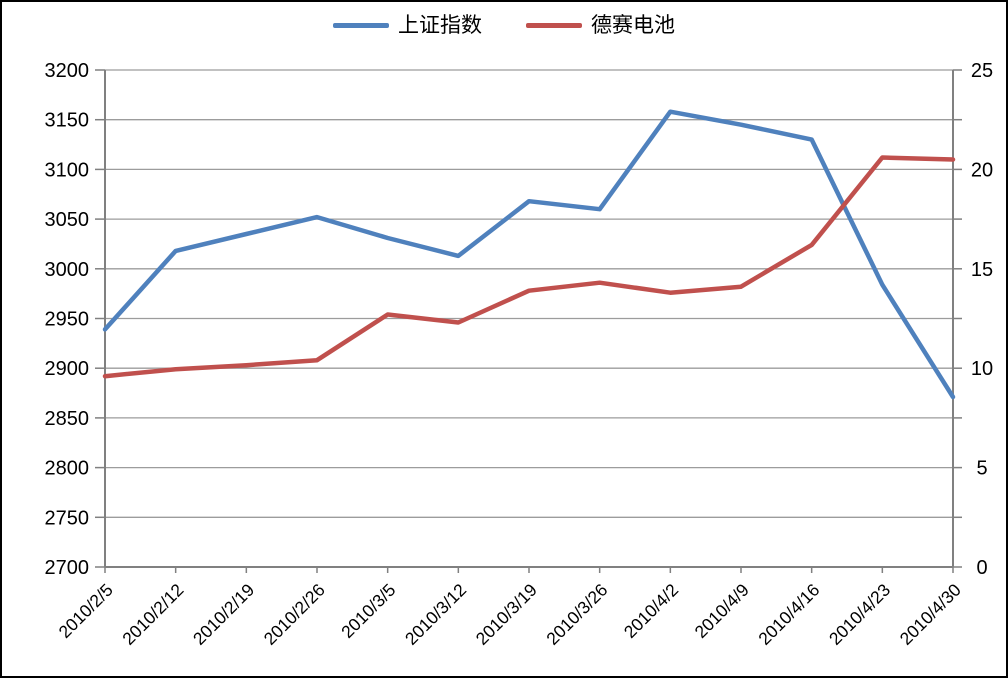 This screenshot has width=1008, height=678. I want to click on x-axis-tick-label: 2010/4/16, so click(788, 614).